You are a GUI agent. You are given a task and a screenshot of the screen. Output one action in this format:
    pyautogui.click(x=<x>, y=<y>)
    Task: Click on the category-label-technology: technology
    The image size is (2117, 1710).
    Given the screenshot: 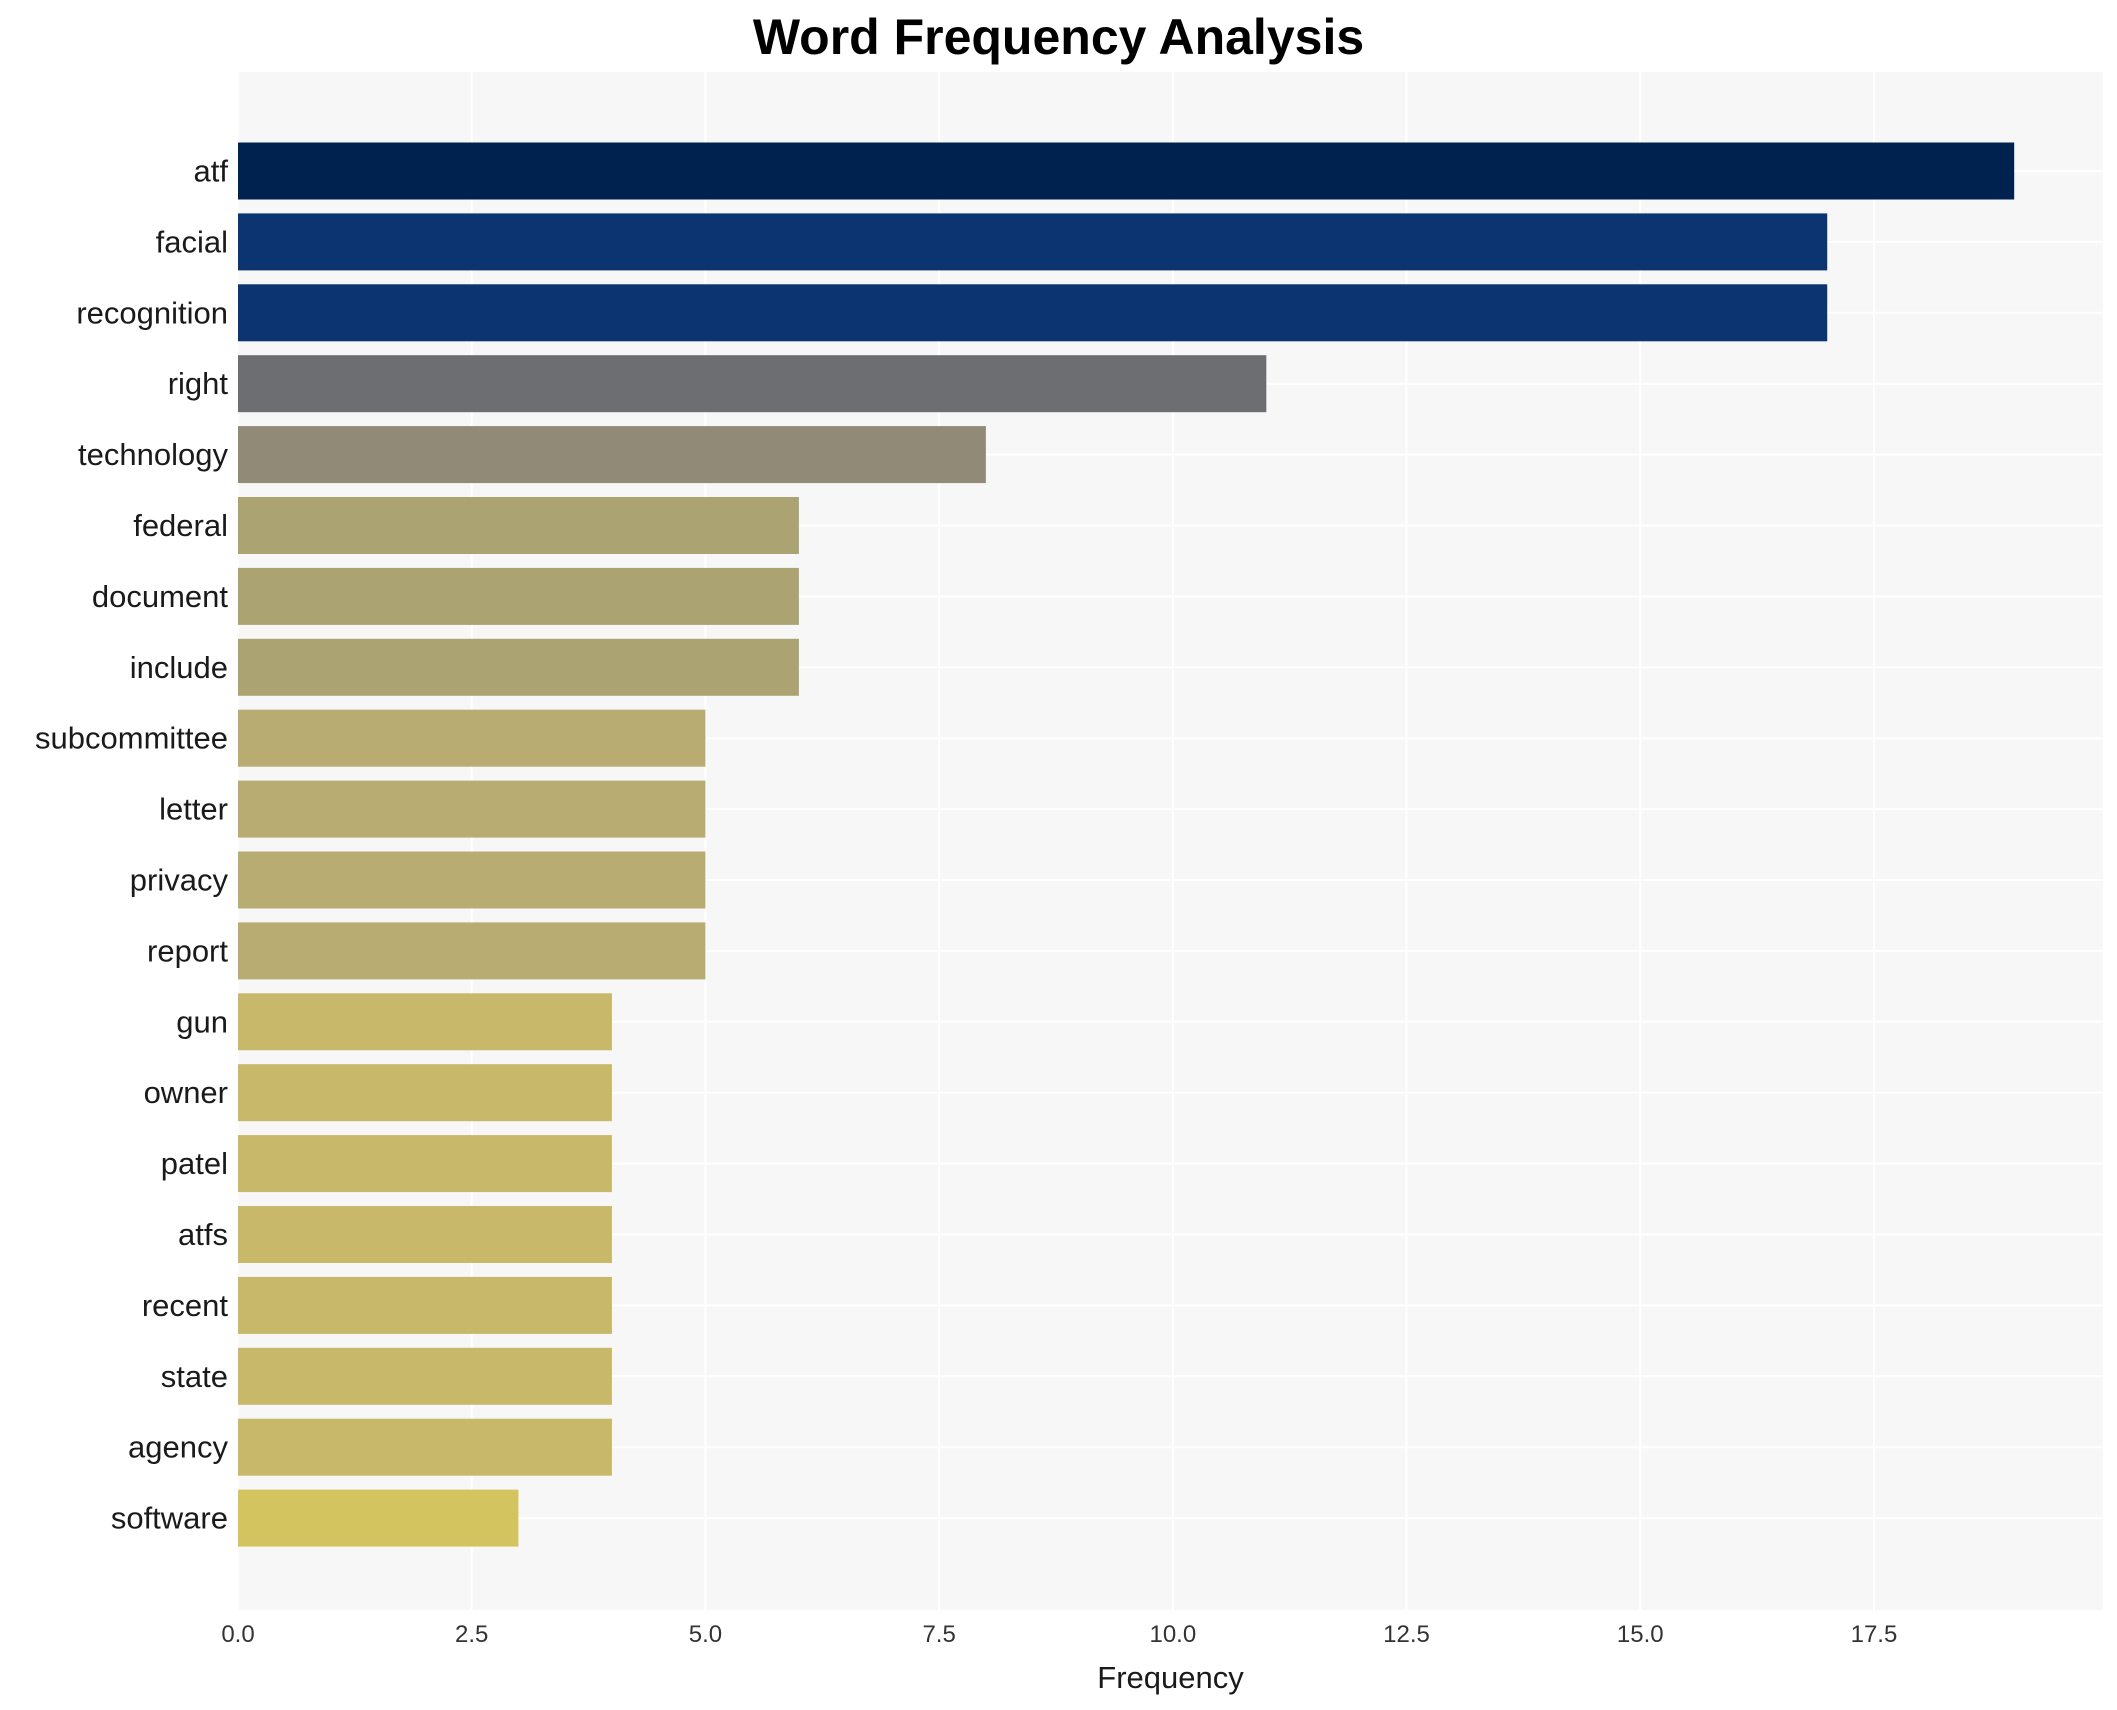 What is the action you would take?
    pyautogui.click(x=153, y=454)
    